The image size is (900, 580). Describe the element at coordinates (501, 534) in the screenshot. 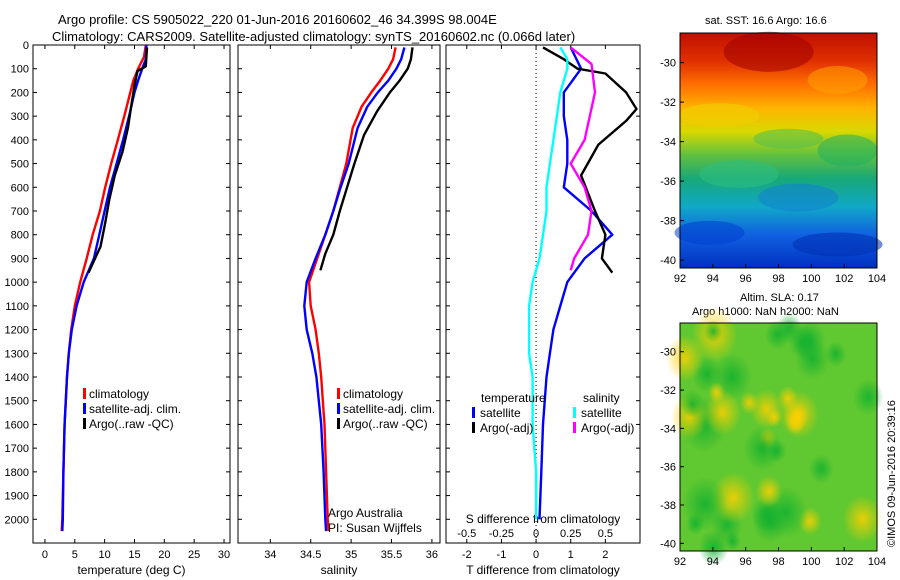

I see `top-tick-label: -0.25` at that location.